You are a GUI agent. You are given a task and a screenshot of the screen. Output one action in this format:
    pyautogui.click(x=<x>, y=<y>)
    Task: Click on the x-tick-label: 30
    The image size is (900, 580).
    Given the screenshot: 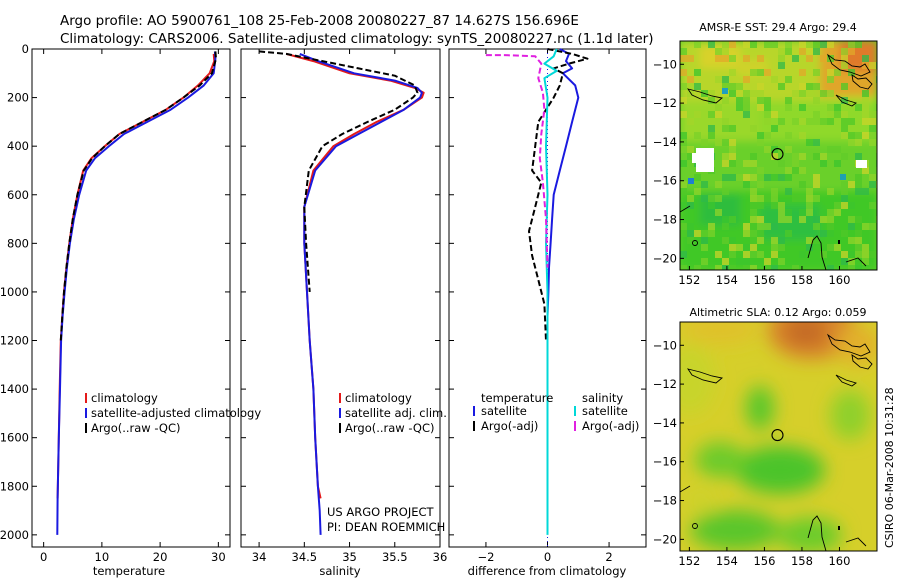 What is the action you would take?
    pyautogui.click(x=218, y=557)
    